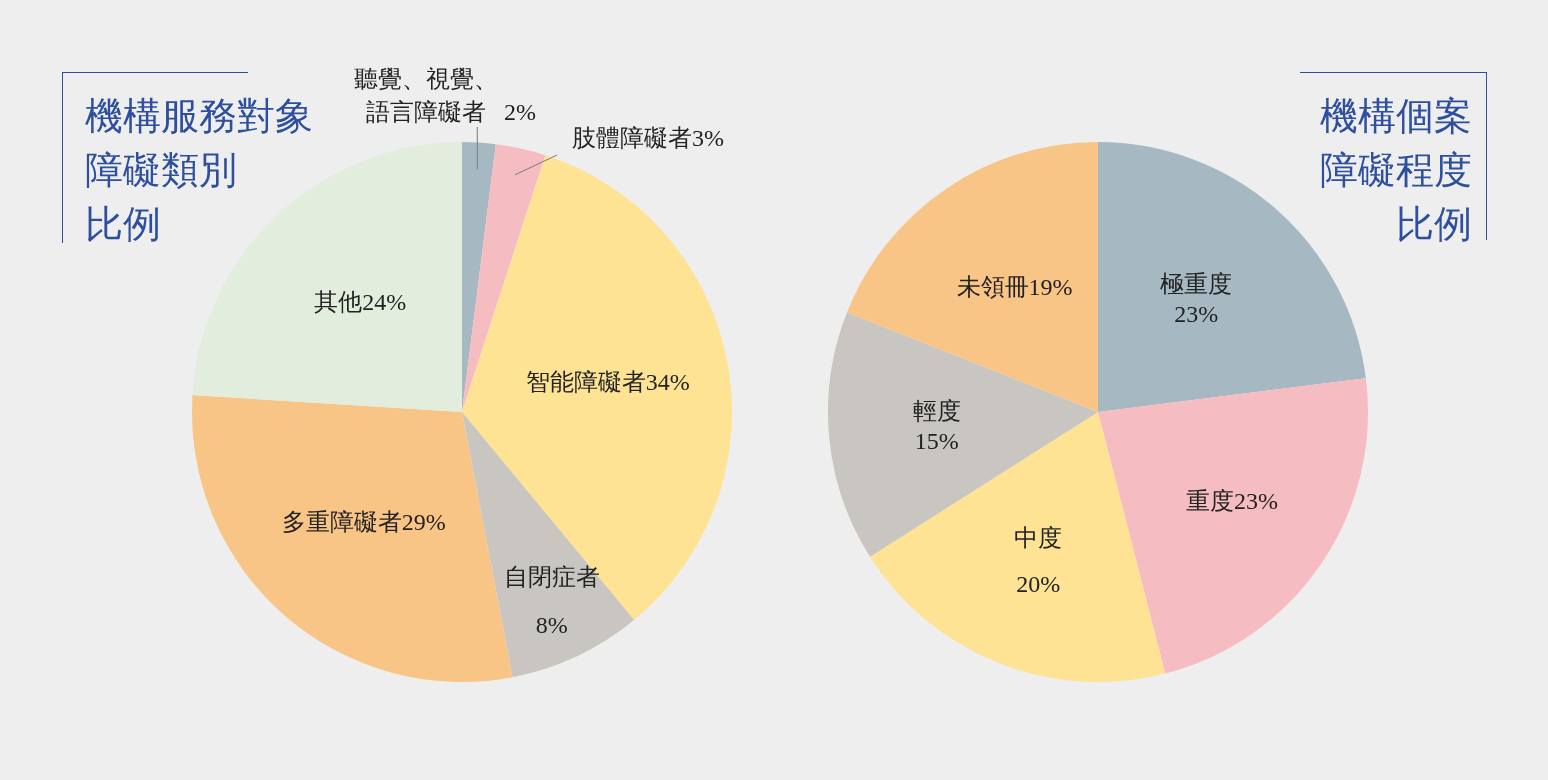 The width and height of the screenshot is (1548, 780). Describe the element at coordinates (551, 624) in the screenshot. I see `data-label: 8%` at that location.